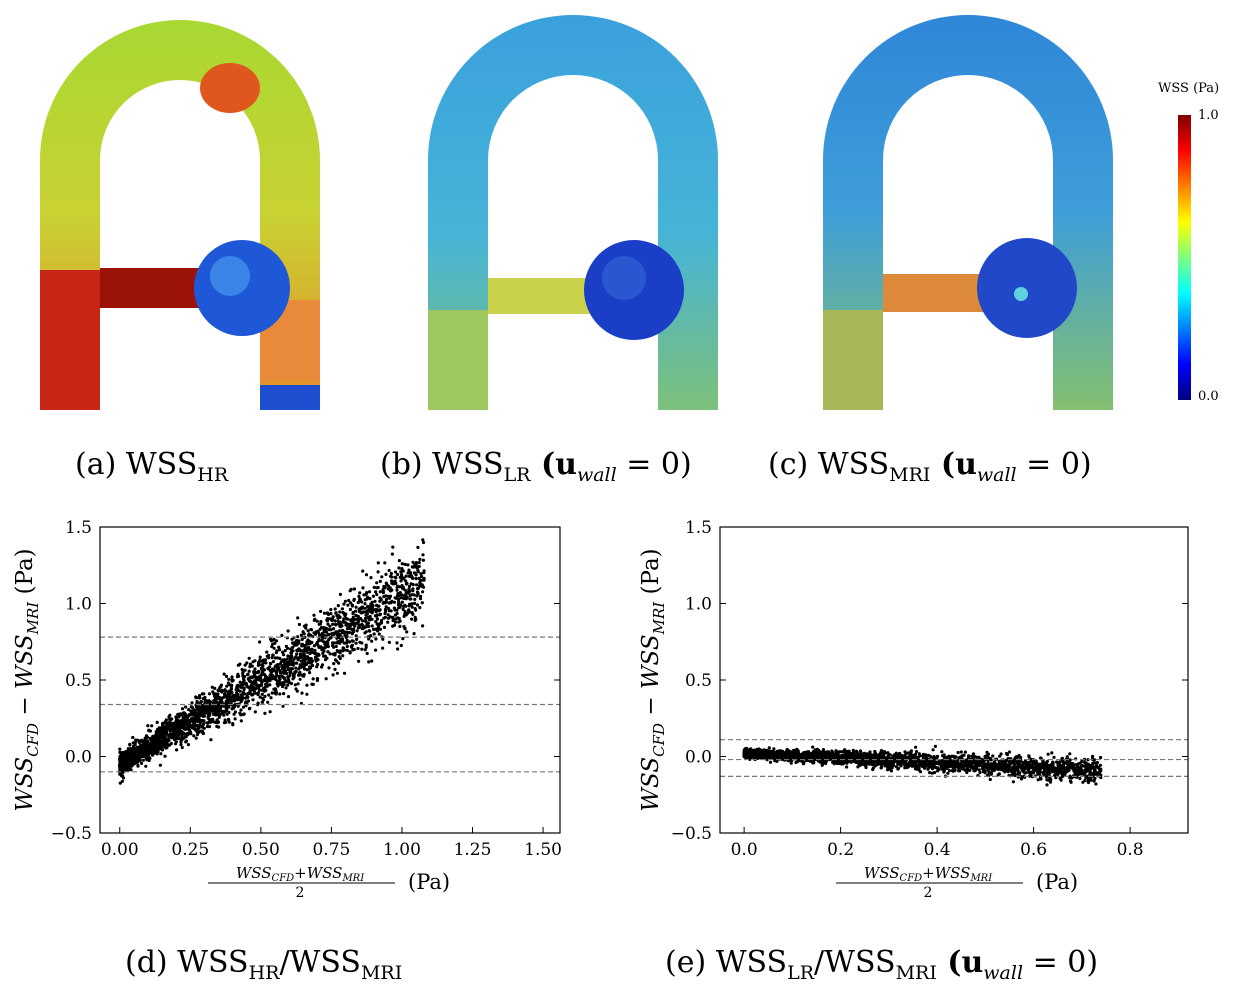  What do you see at coordinates (261, 850) in the screenshot?
I see `x-tick-label: 0.50` at bounding box center [261, 850].